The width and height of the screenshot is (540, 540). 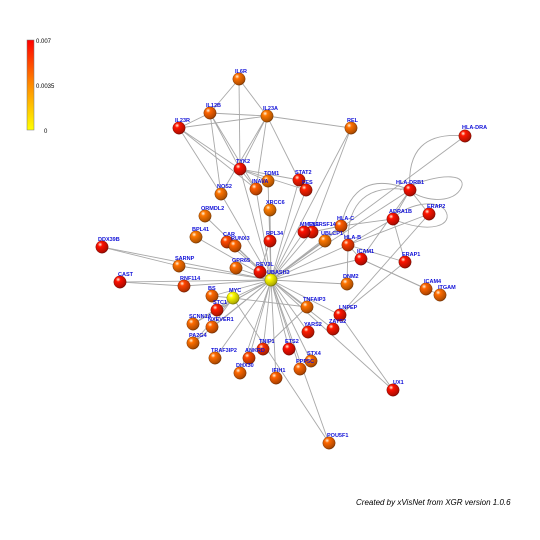 I want to click on node-ormdl2: ORMDL2, so click(x=211, y=214).